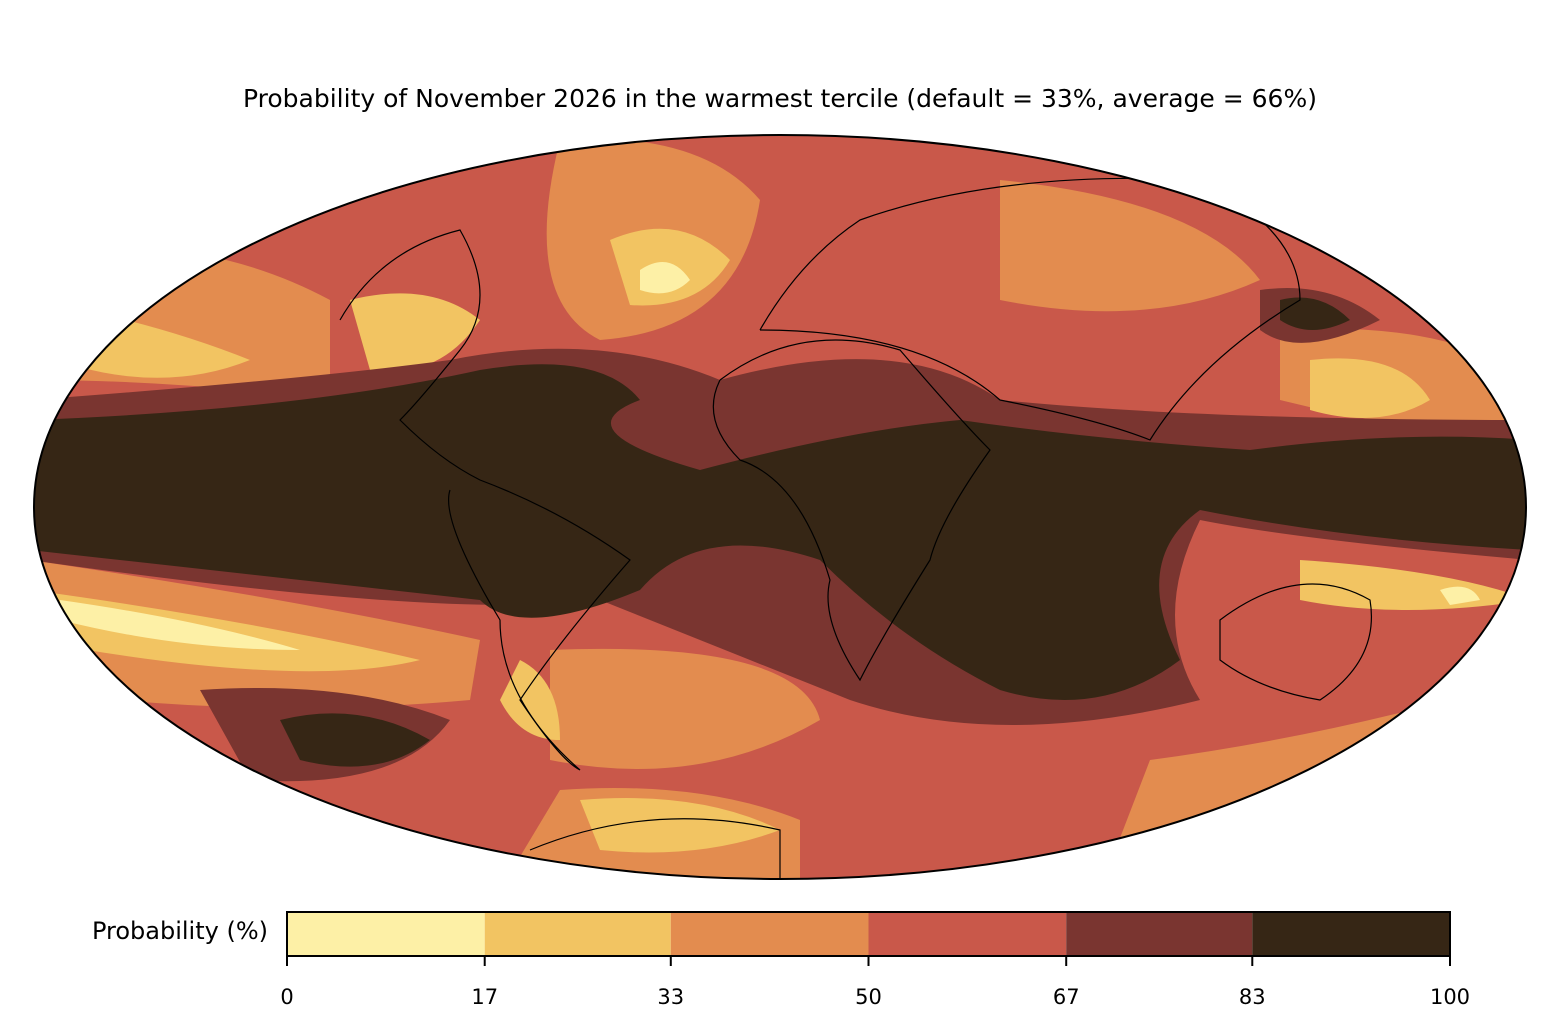 The height and width of the screenshot is (1031, 1560). What do you see at coordinates (1066, 997) in the screenshot?
I see `colorbar-tick-label: 67` at bounding box center [1066, 997].